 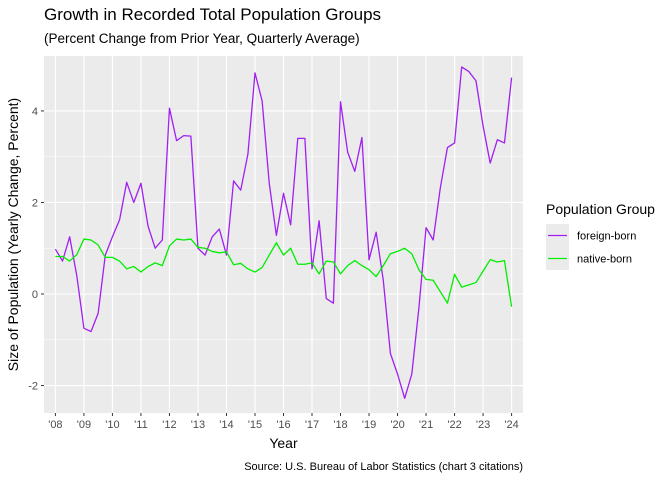 I want to click on x-tick-label: '14, so click(x=226, y=425).